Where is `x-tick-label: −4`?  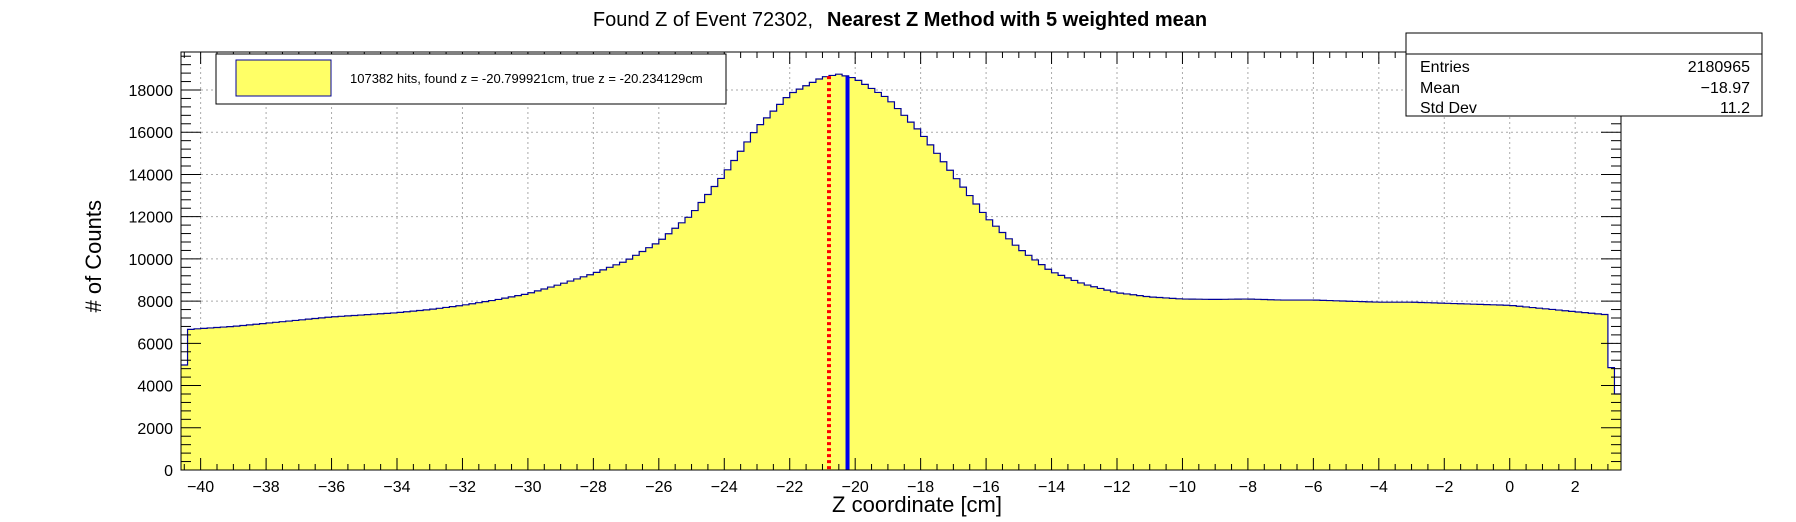 x-tick-label: −4 is located at coordinates (1379, 487).